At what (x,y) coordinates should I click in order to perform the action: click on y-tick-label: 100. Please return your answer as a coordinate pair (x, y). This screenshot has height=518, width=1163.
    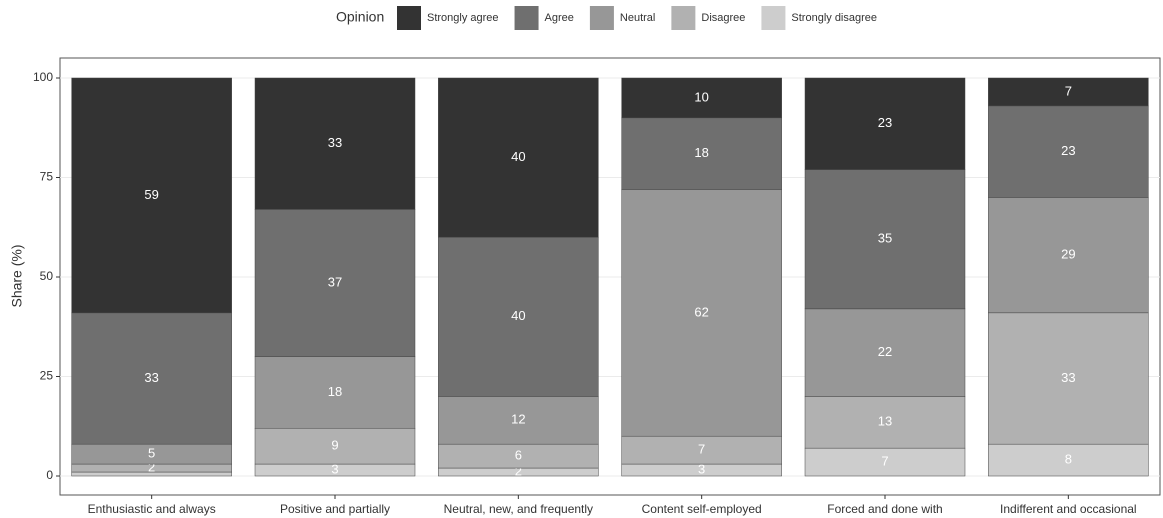
    Looking at the image, I should click on (43, 77).